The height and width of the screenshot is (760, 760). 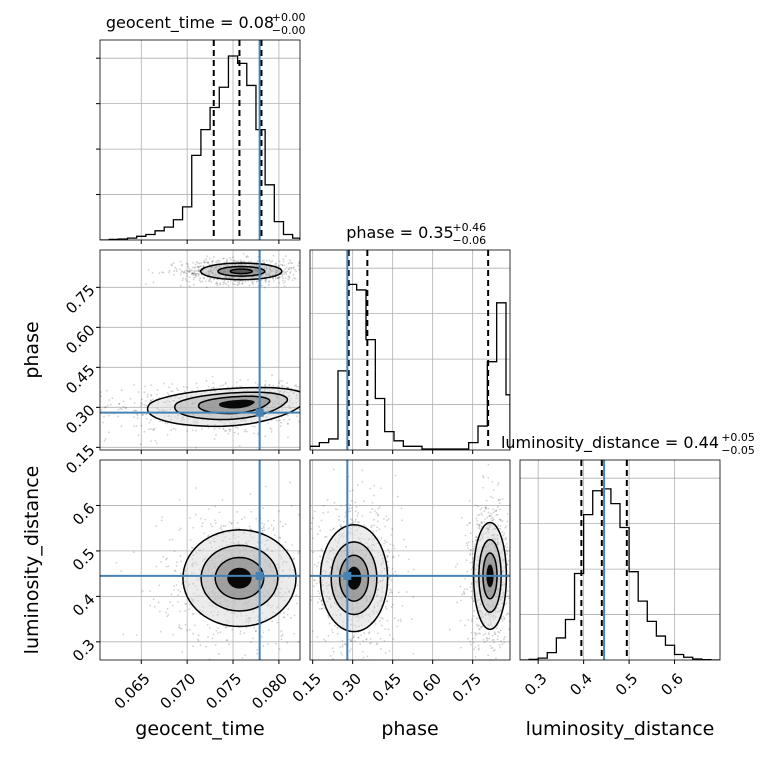 What do you see at coordinates (223, 691) in the screenshot?
I see `x-tick-label: 0.075` at bounding box center [223, 691].